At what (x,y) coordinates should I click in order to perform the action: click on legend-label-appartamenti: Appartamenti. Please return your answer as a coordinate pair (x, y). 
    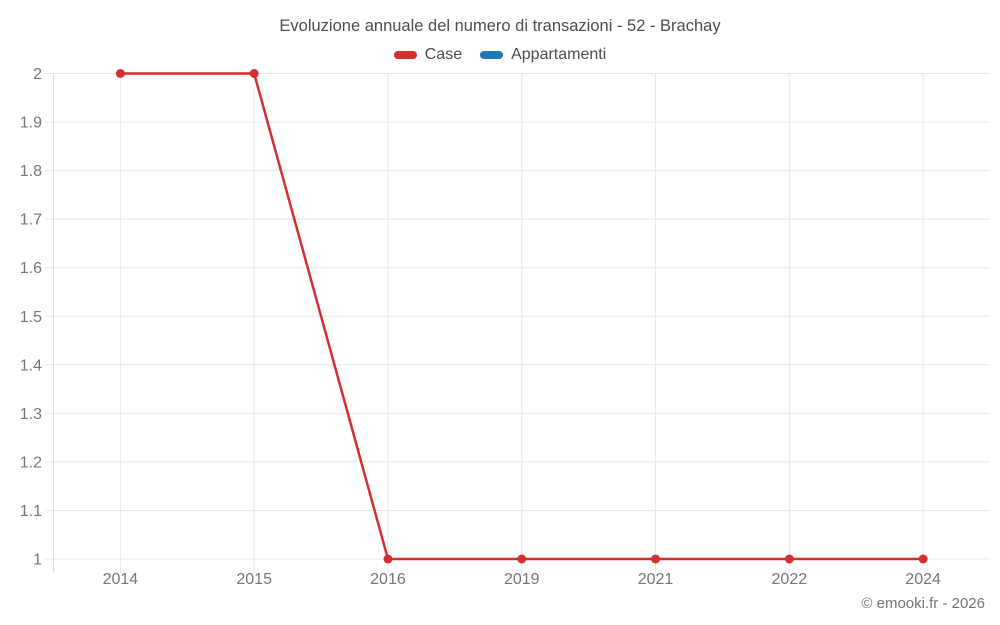
    Looking at the image, I should click on (559, 54).